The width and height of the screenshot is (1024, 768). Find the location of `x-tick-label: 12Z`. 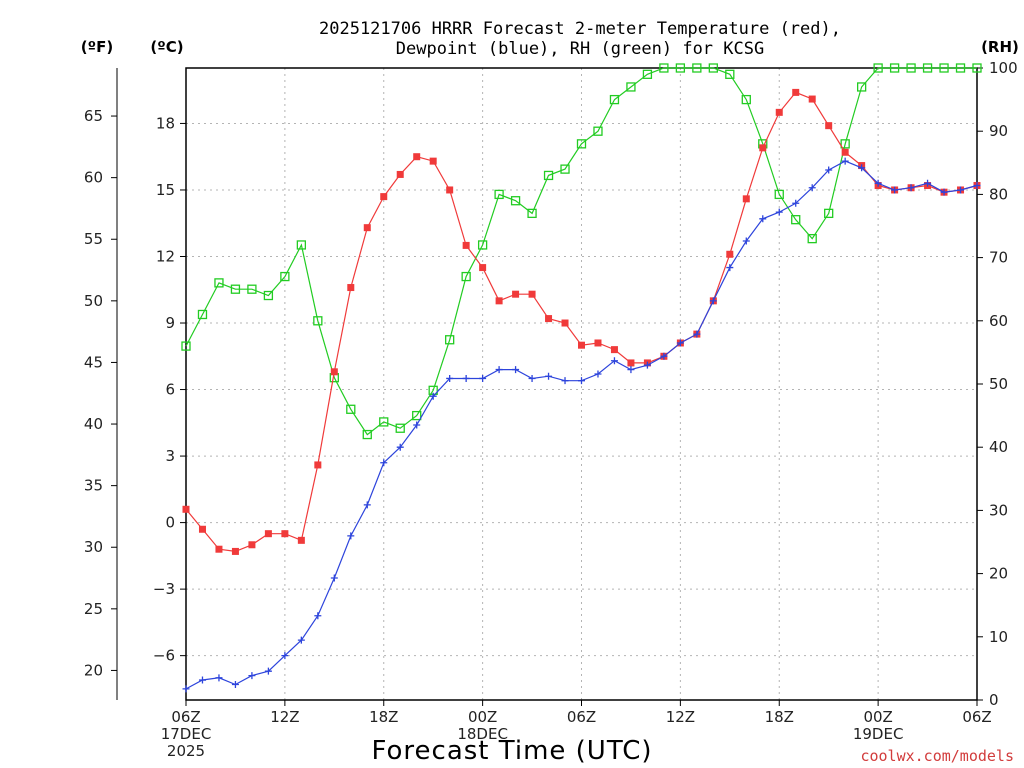

x-tick-label: 12Z is located at coordinates (680, 717).